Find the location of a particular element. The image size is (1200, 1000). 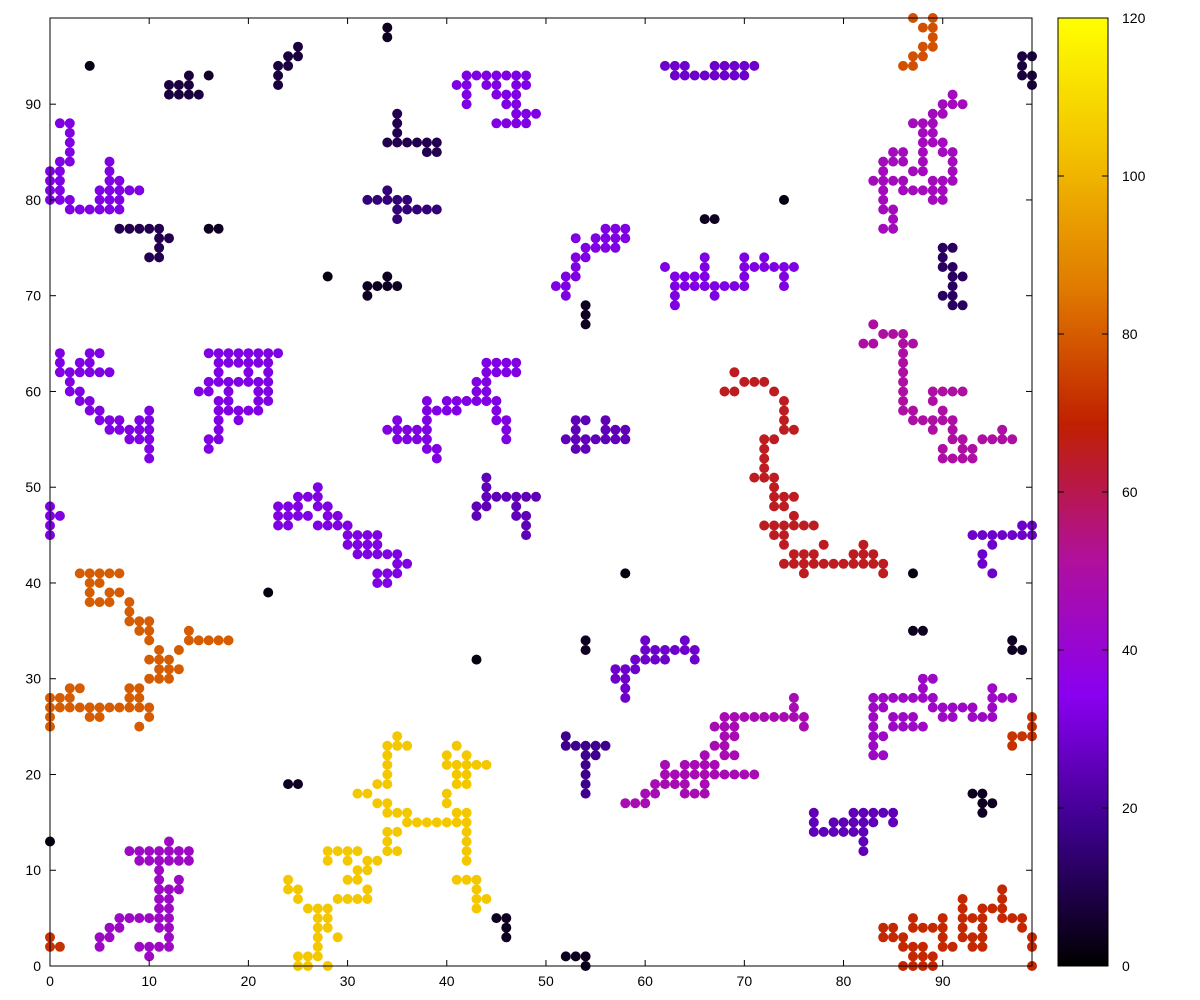

y-tick-label: 30 is located at coordinates (33, 679).